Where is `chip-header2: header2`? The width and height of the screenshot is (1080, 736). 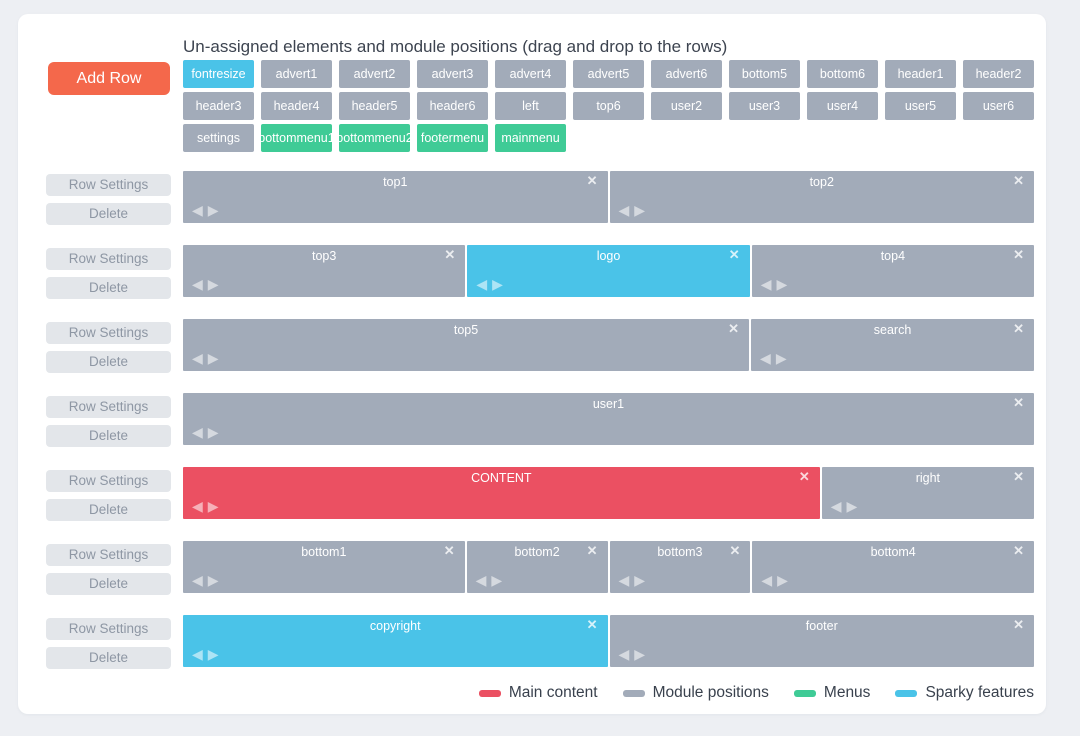
chip-header2: header2 is located at coordinates (998, 74).